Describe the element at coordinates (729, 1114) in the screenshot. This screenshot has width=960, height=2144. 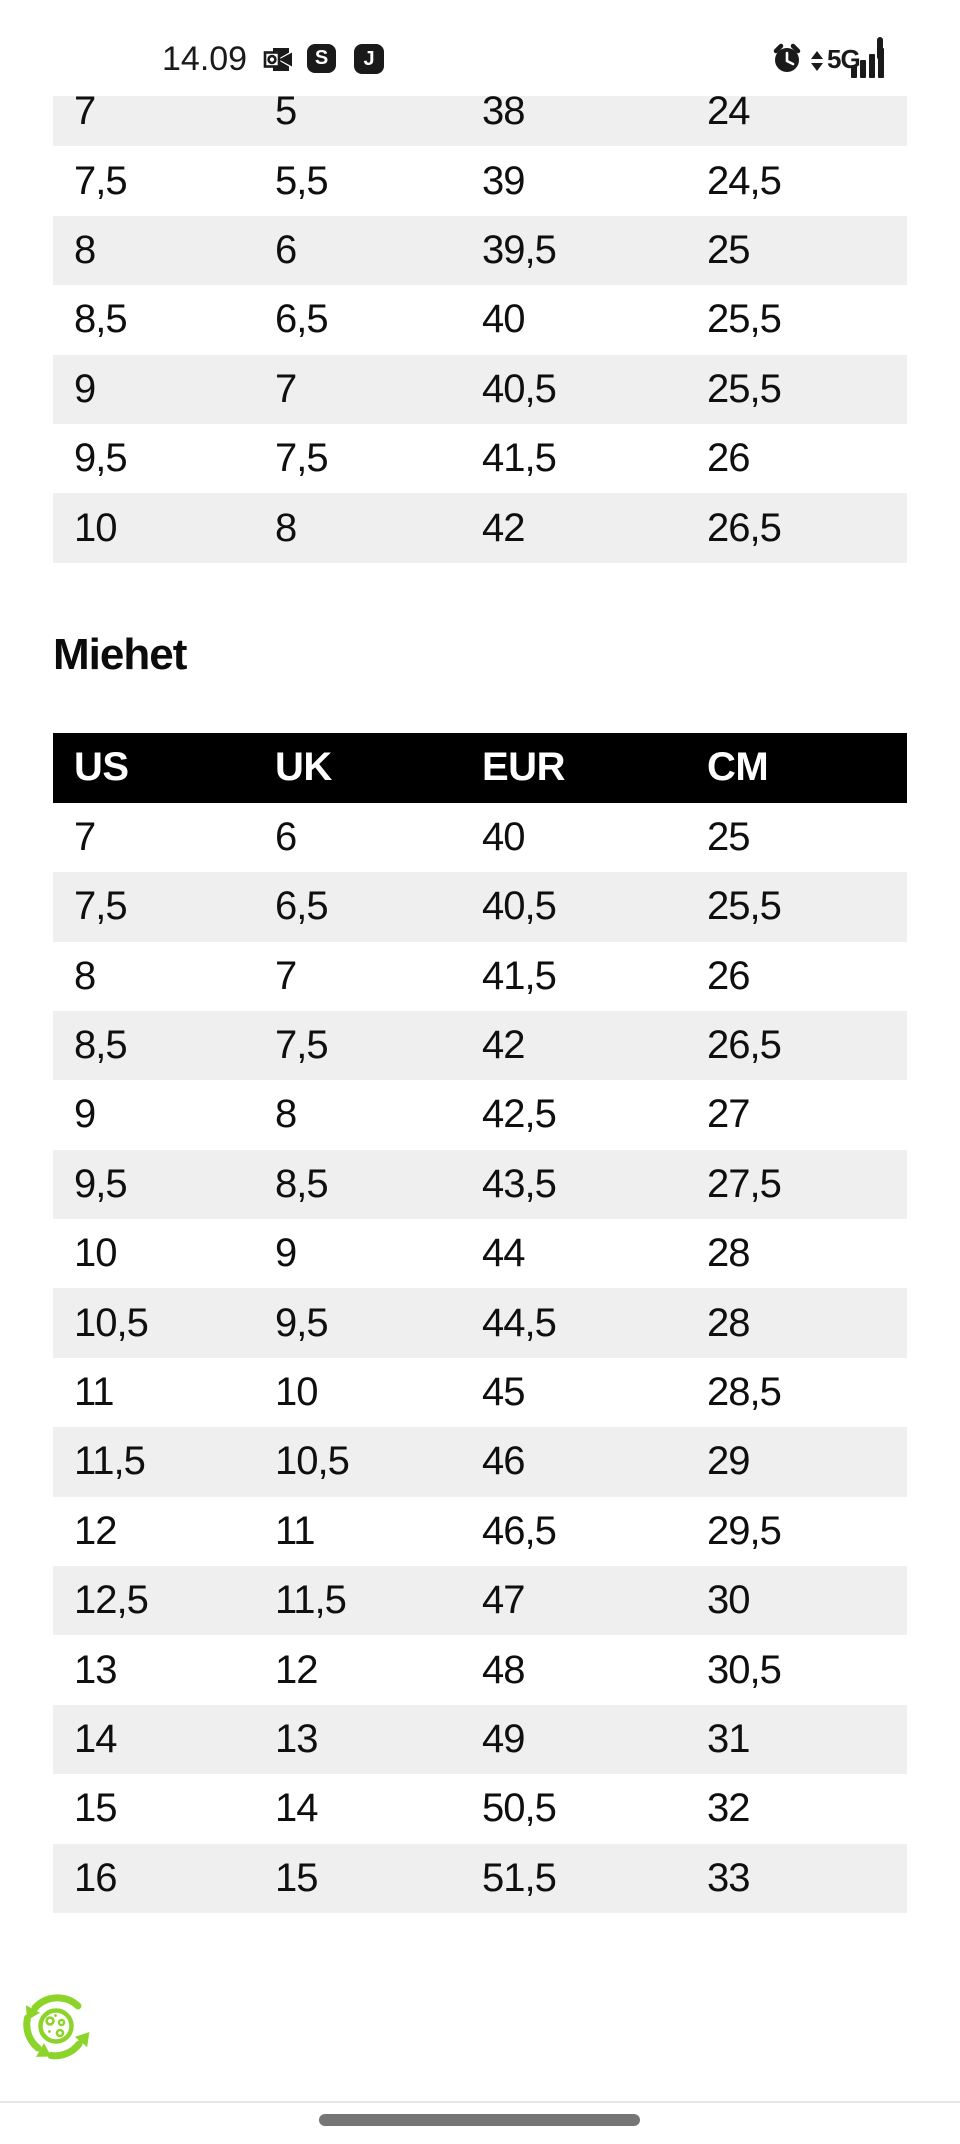
I see `table-cell: 27` at that location.